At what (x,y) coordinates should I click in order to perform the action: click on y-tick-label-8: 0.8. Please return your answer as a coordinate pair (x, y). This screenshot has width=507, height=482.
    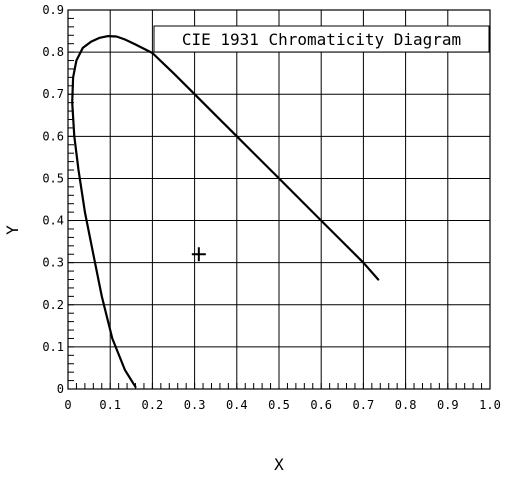
    Looking at the image, I should click on (53, 52).